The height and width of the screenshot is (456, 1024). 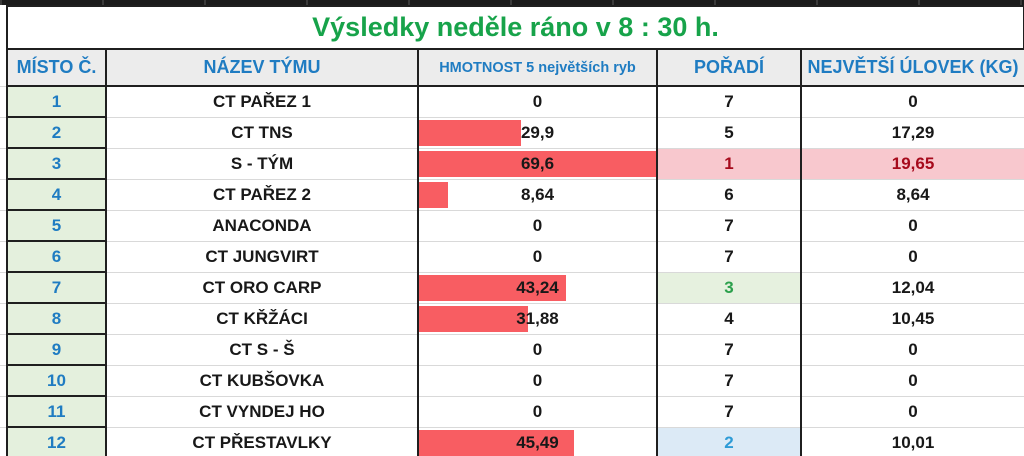 I want to click on biggest-catch-cell: 10,01, so click(x=912, y=441).